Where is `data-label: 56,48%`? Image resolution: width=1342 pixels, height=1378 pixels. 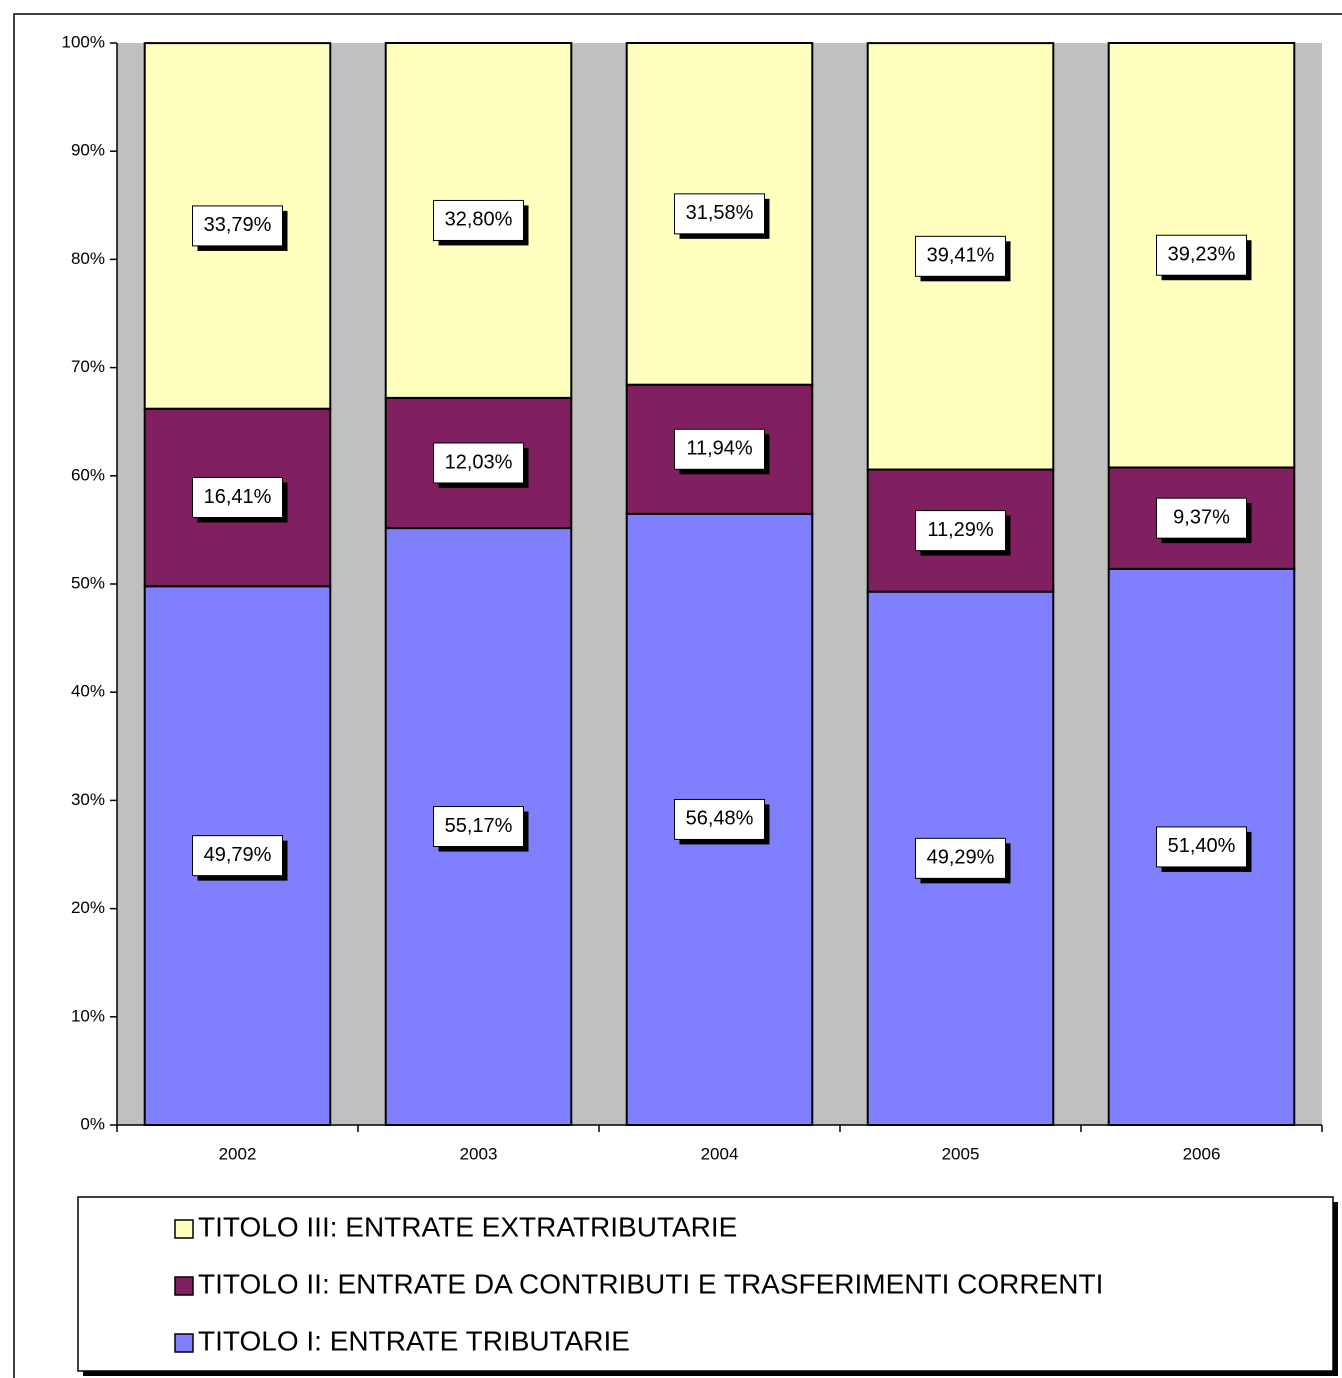 data-label: 56,48% is located at coordinates (720, 819).